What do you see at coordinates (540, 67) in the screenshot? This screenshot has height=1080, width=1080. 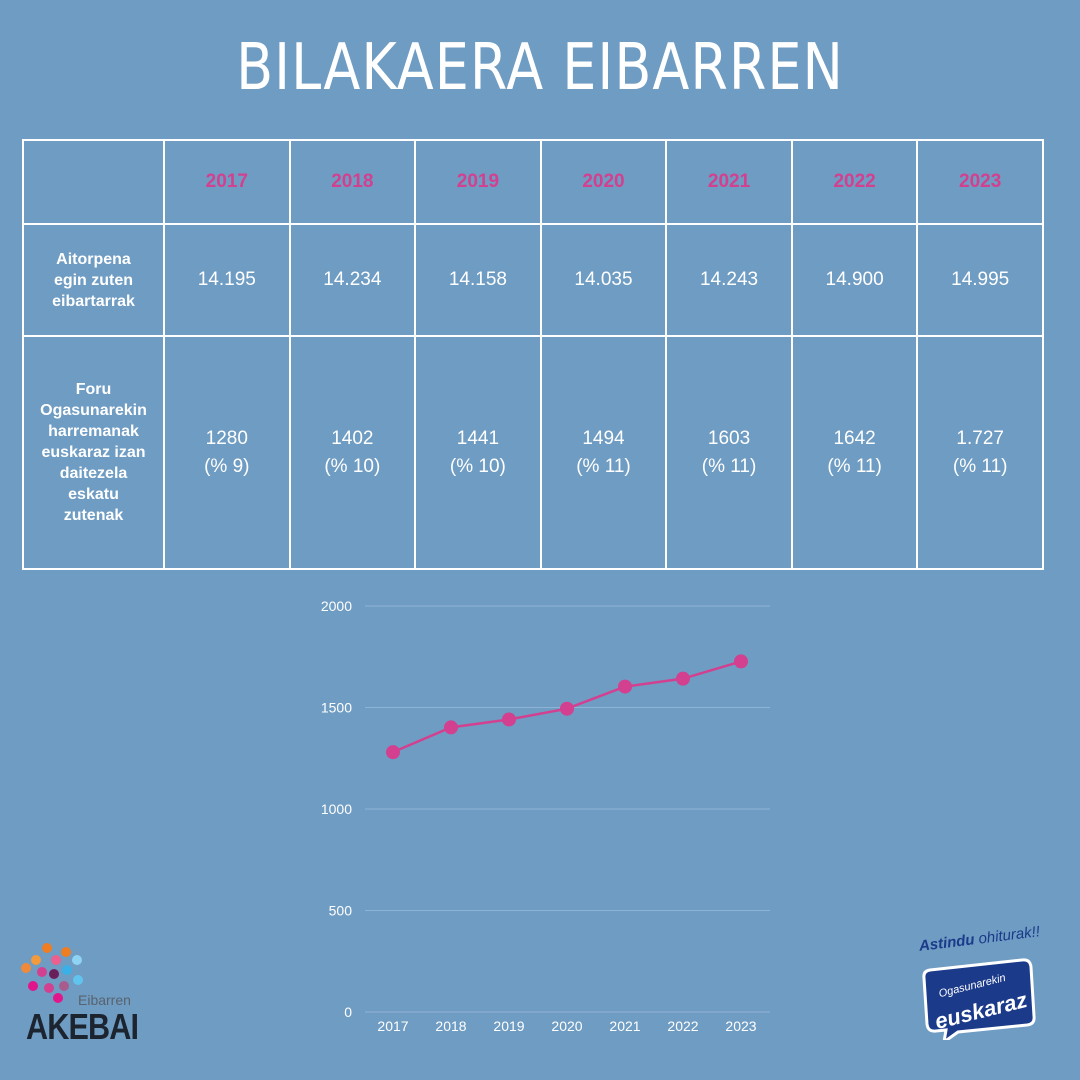 I see `page-title: BILAKAERA EIBARREN` at bounding box center [540, 67].